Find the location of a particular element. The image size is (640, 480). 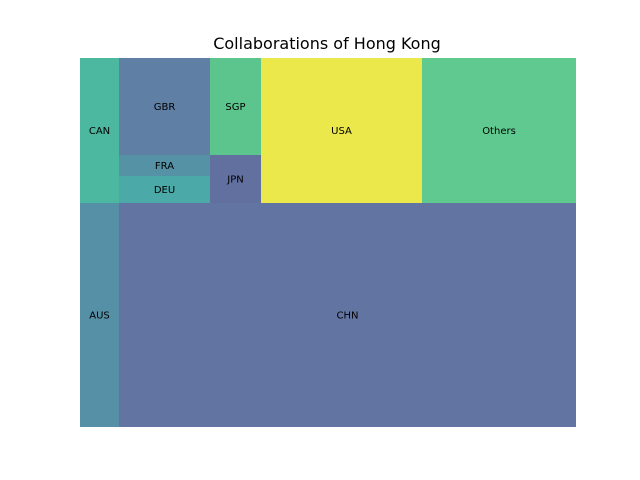

tile-others is located at coordinates (499, 130).